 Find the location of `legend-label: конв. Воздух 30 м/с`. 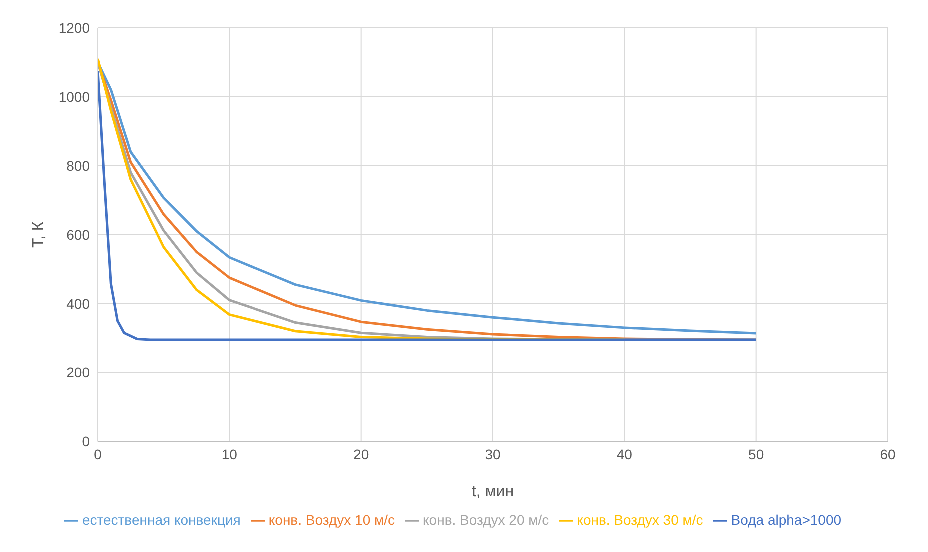

legend-label: конв. Воздух 30 м/с is located at coordinates (640, 520).